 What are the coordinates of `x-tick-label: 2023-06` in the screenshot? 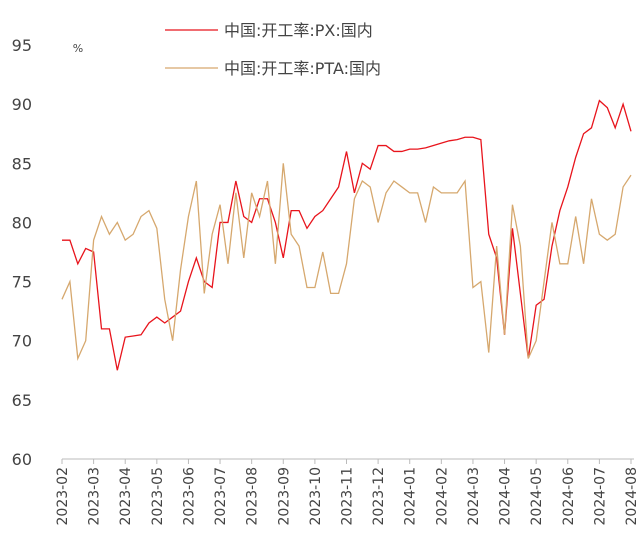 It's located at (189, 496).